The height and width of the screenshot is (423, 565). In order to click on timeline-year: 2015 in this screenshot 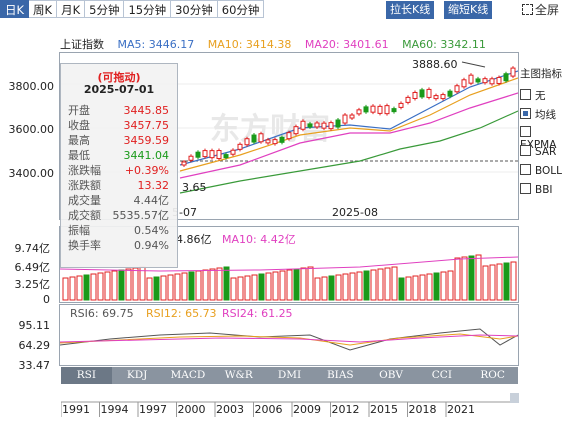, I will do `click(384, 409)`.